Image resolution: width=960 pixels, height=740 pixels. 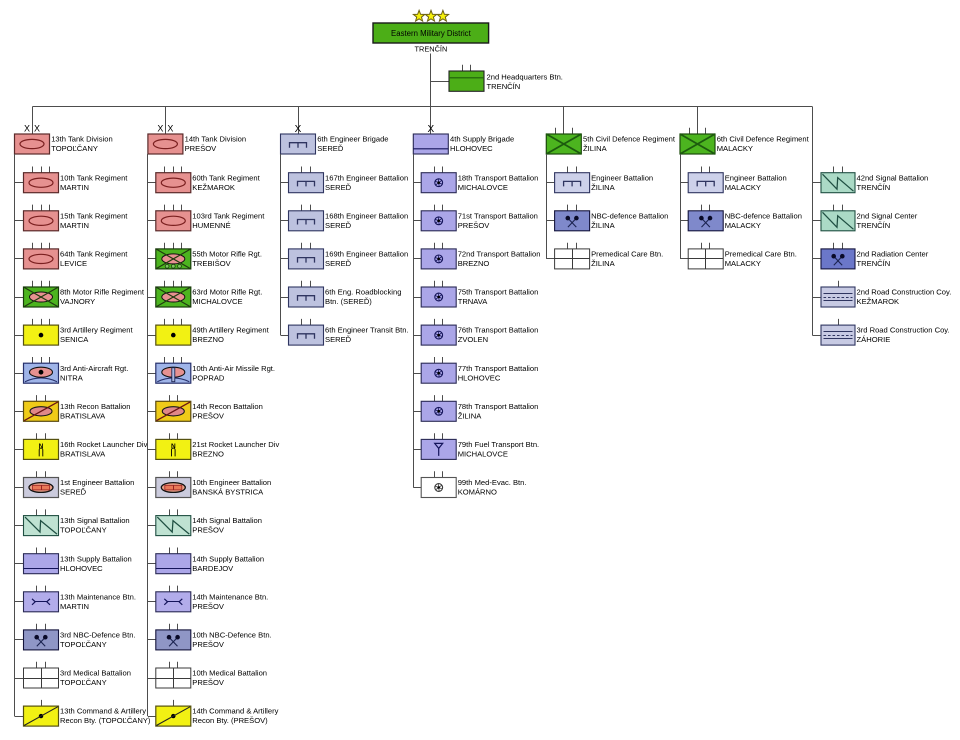 I want to click on svg-text: KEŽMAROK, so click(x=213, y=187).